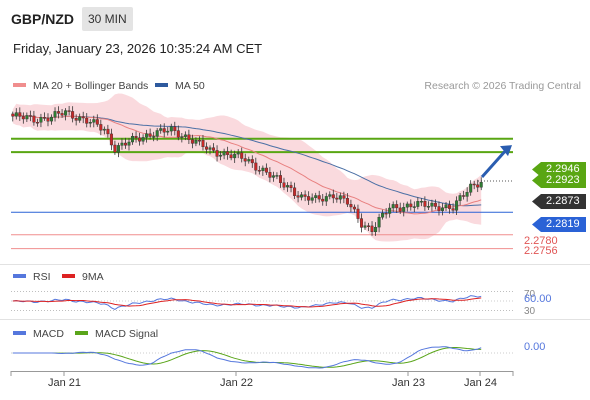 Image resolution: width=590 pixels, height=400 pixels. I want to click on timeframe-button: 30 MIN, so click(107, 19).